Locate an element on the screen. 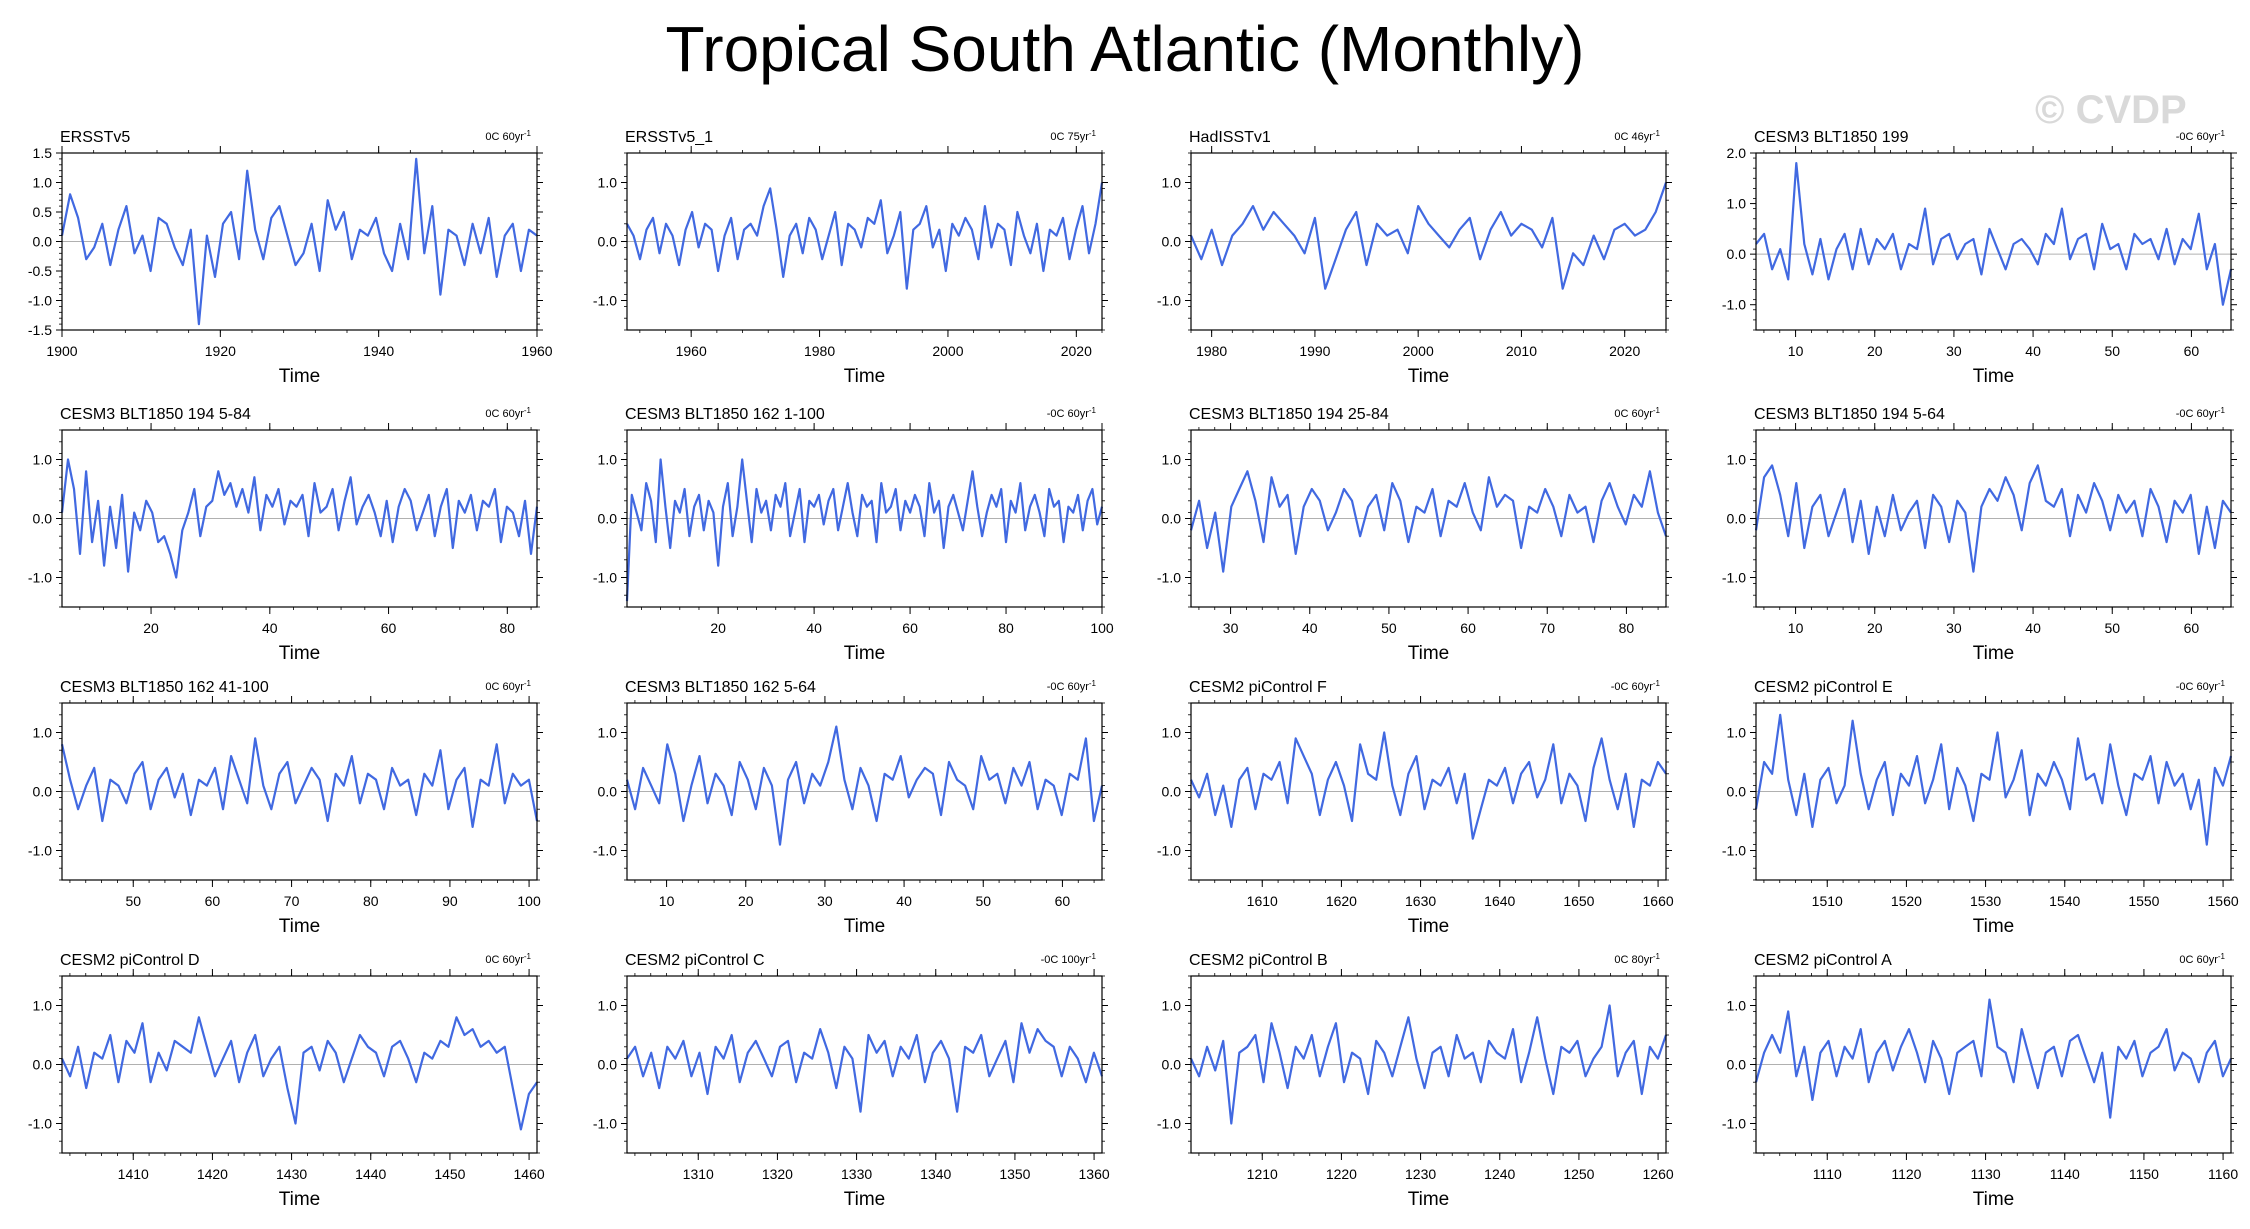  x-tick-label: 1260 is located at coordinates (1658, 1174).